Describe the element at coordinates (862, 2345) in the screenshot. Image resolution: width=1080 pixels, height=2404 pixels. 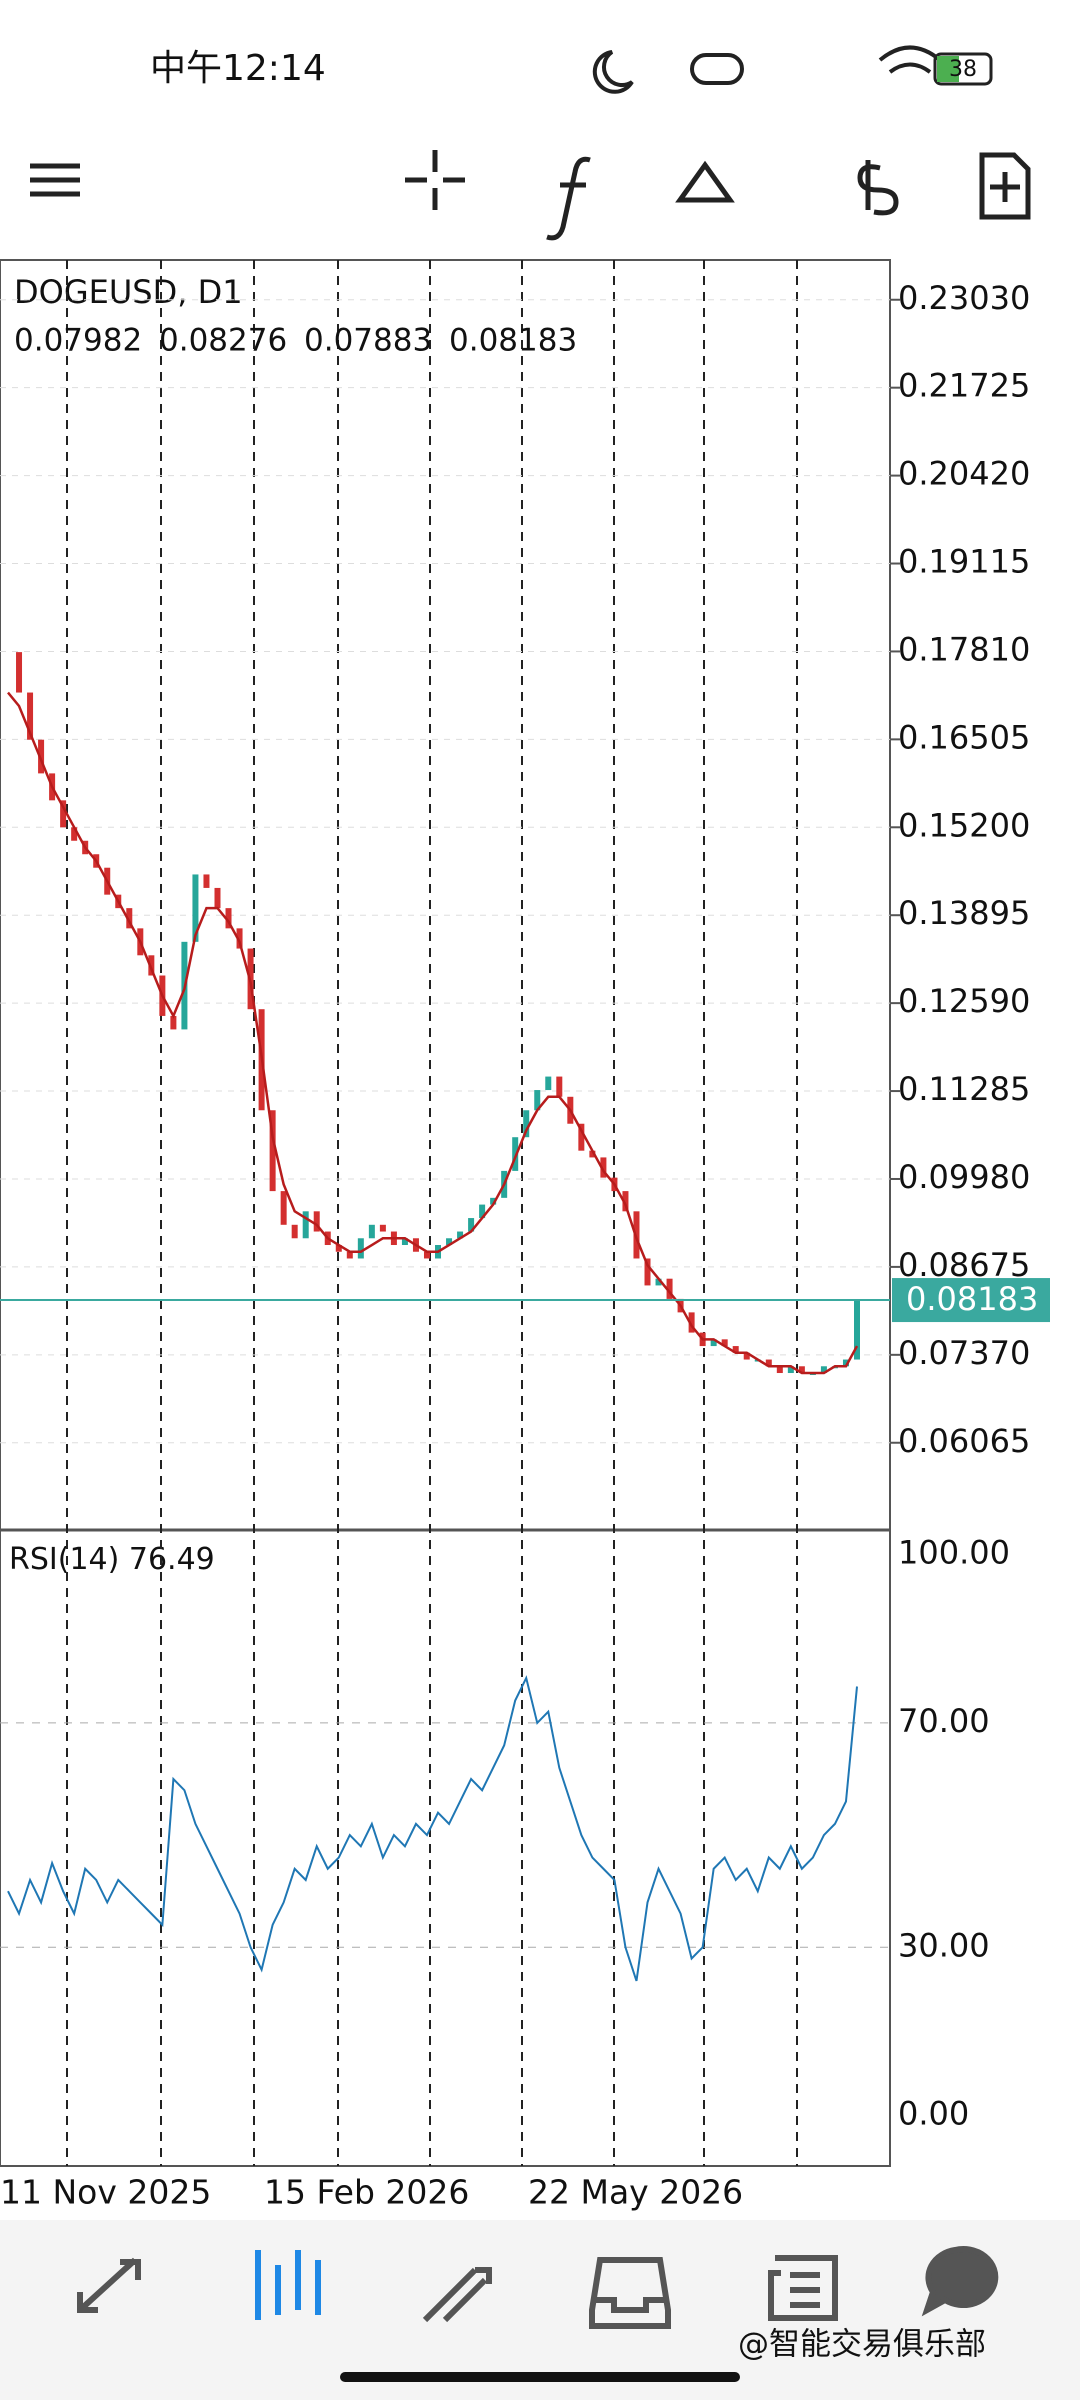
I see `watermark: @智能交易俱乐部` at that location.